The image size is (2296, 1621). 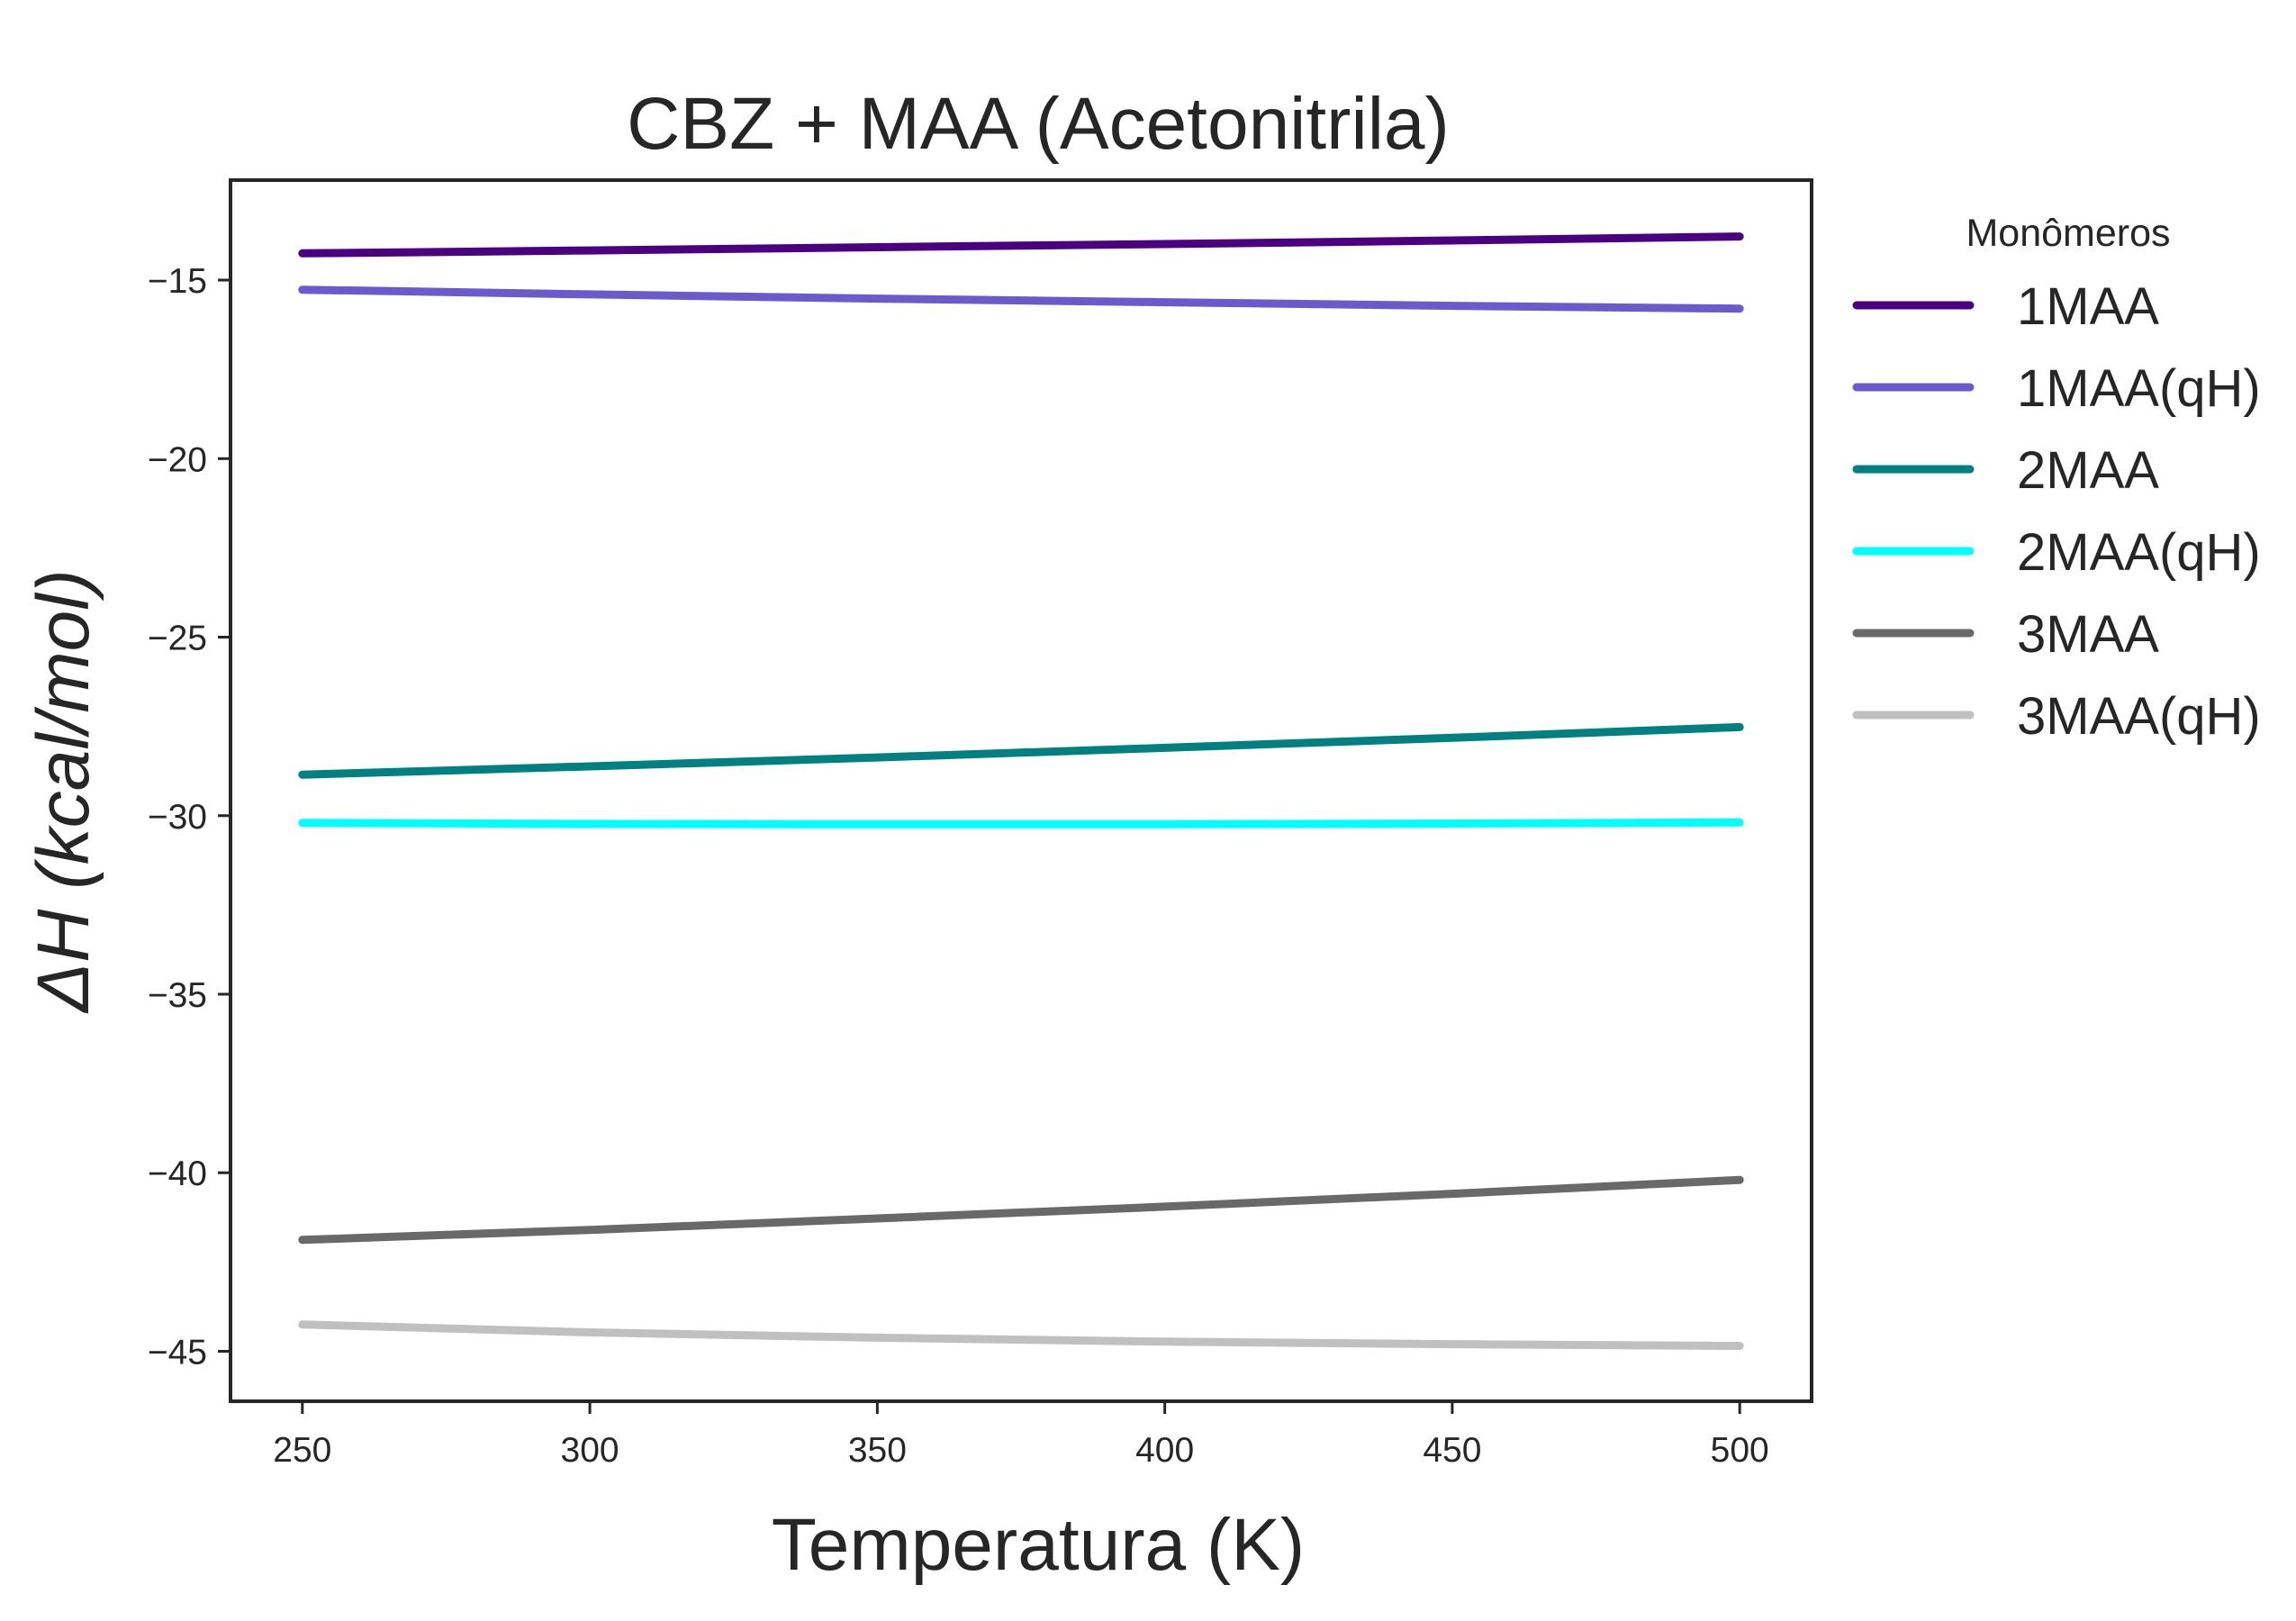 I want to click on legend-title: Monômeros, so click(x=2068, y=233).